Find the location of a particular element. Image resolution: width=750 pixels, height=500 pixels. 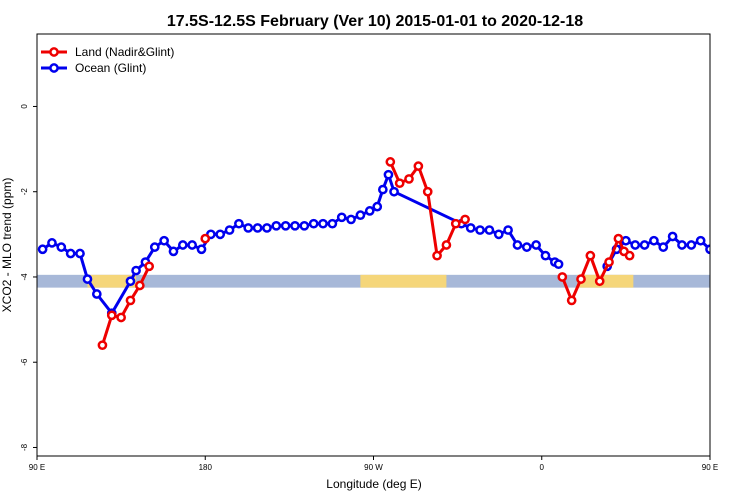

legend-marker-ocean is located at coordinates (54, 68).